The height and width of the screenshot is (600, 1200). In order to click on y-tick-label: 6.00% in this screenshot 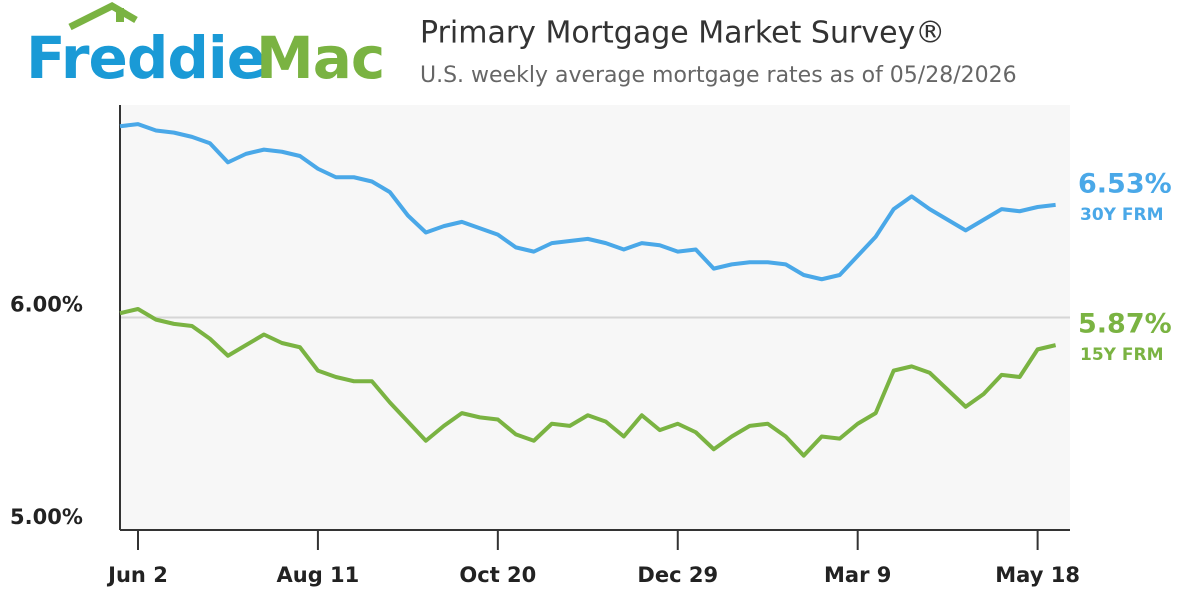, I will do `click(46, 305)`.